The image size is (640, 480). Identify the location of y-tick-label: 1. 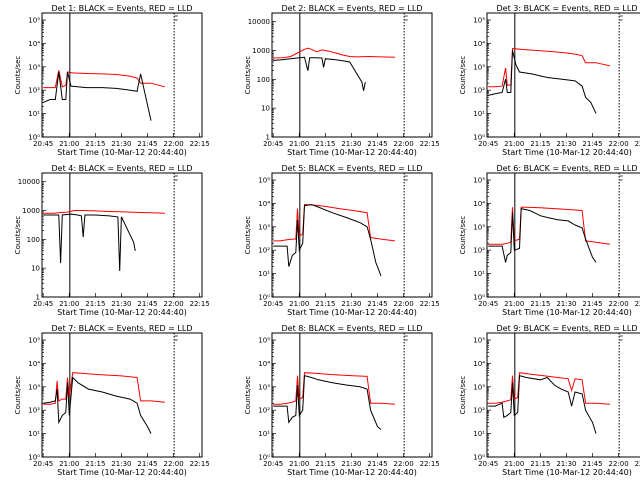
(268, 138).